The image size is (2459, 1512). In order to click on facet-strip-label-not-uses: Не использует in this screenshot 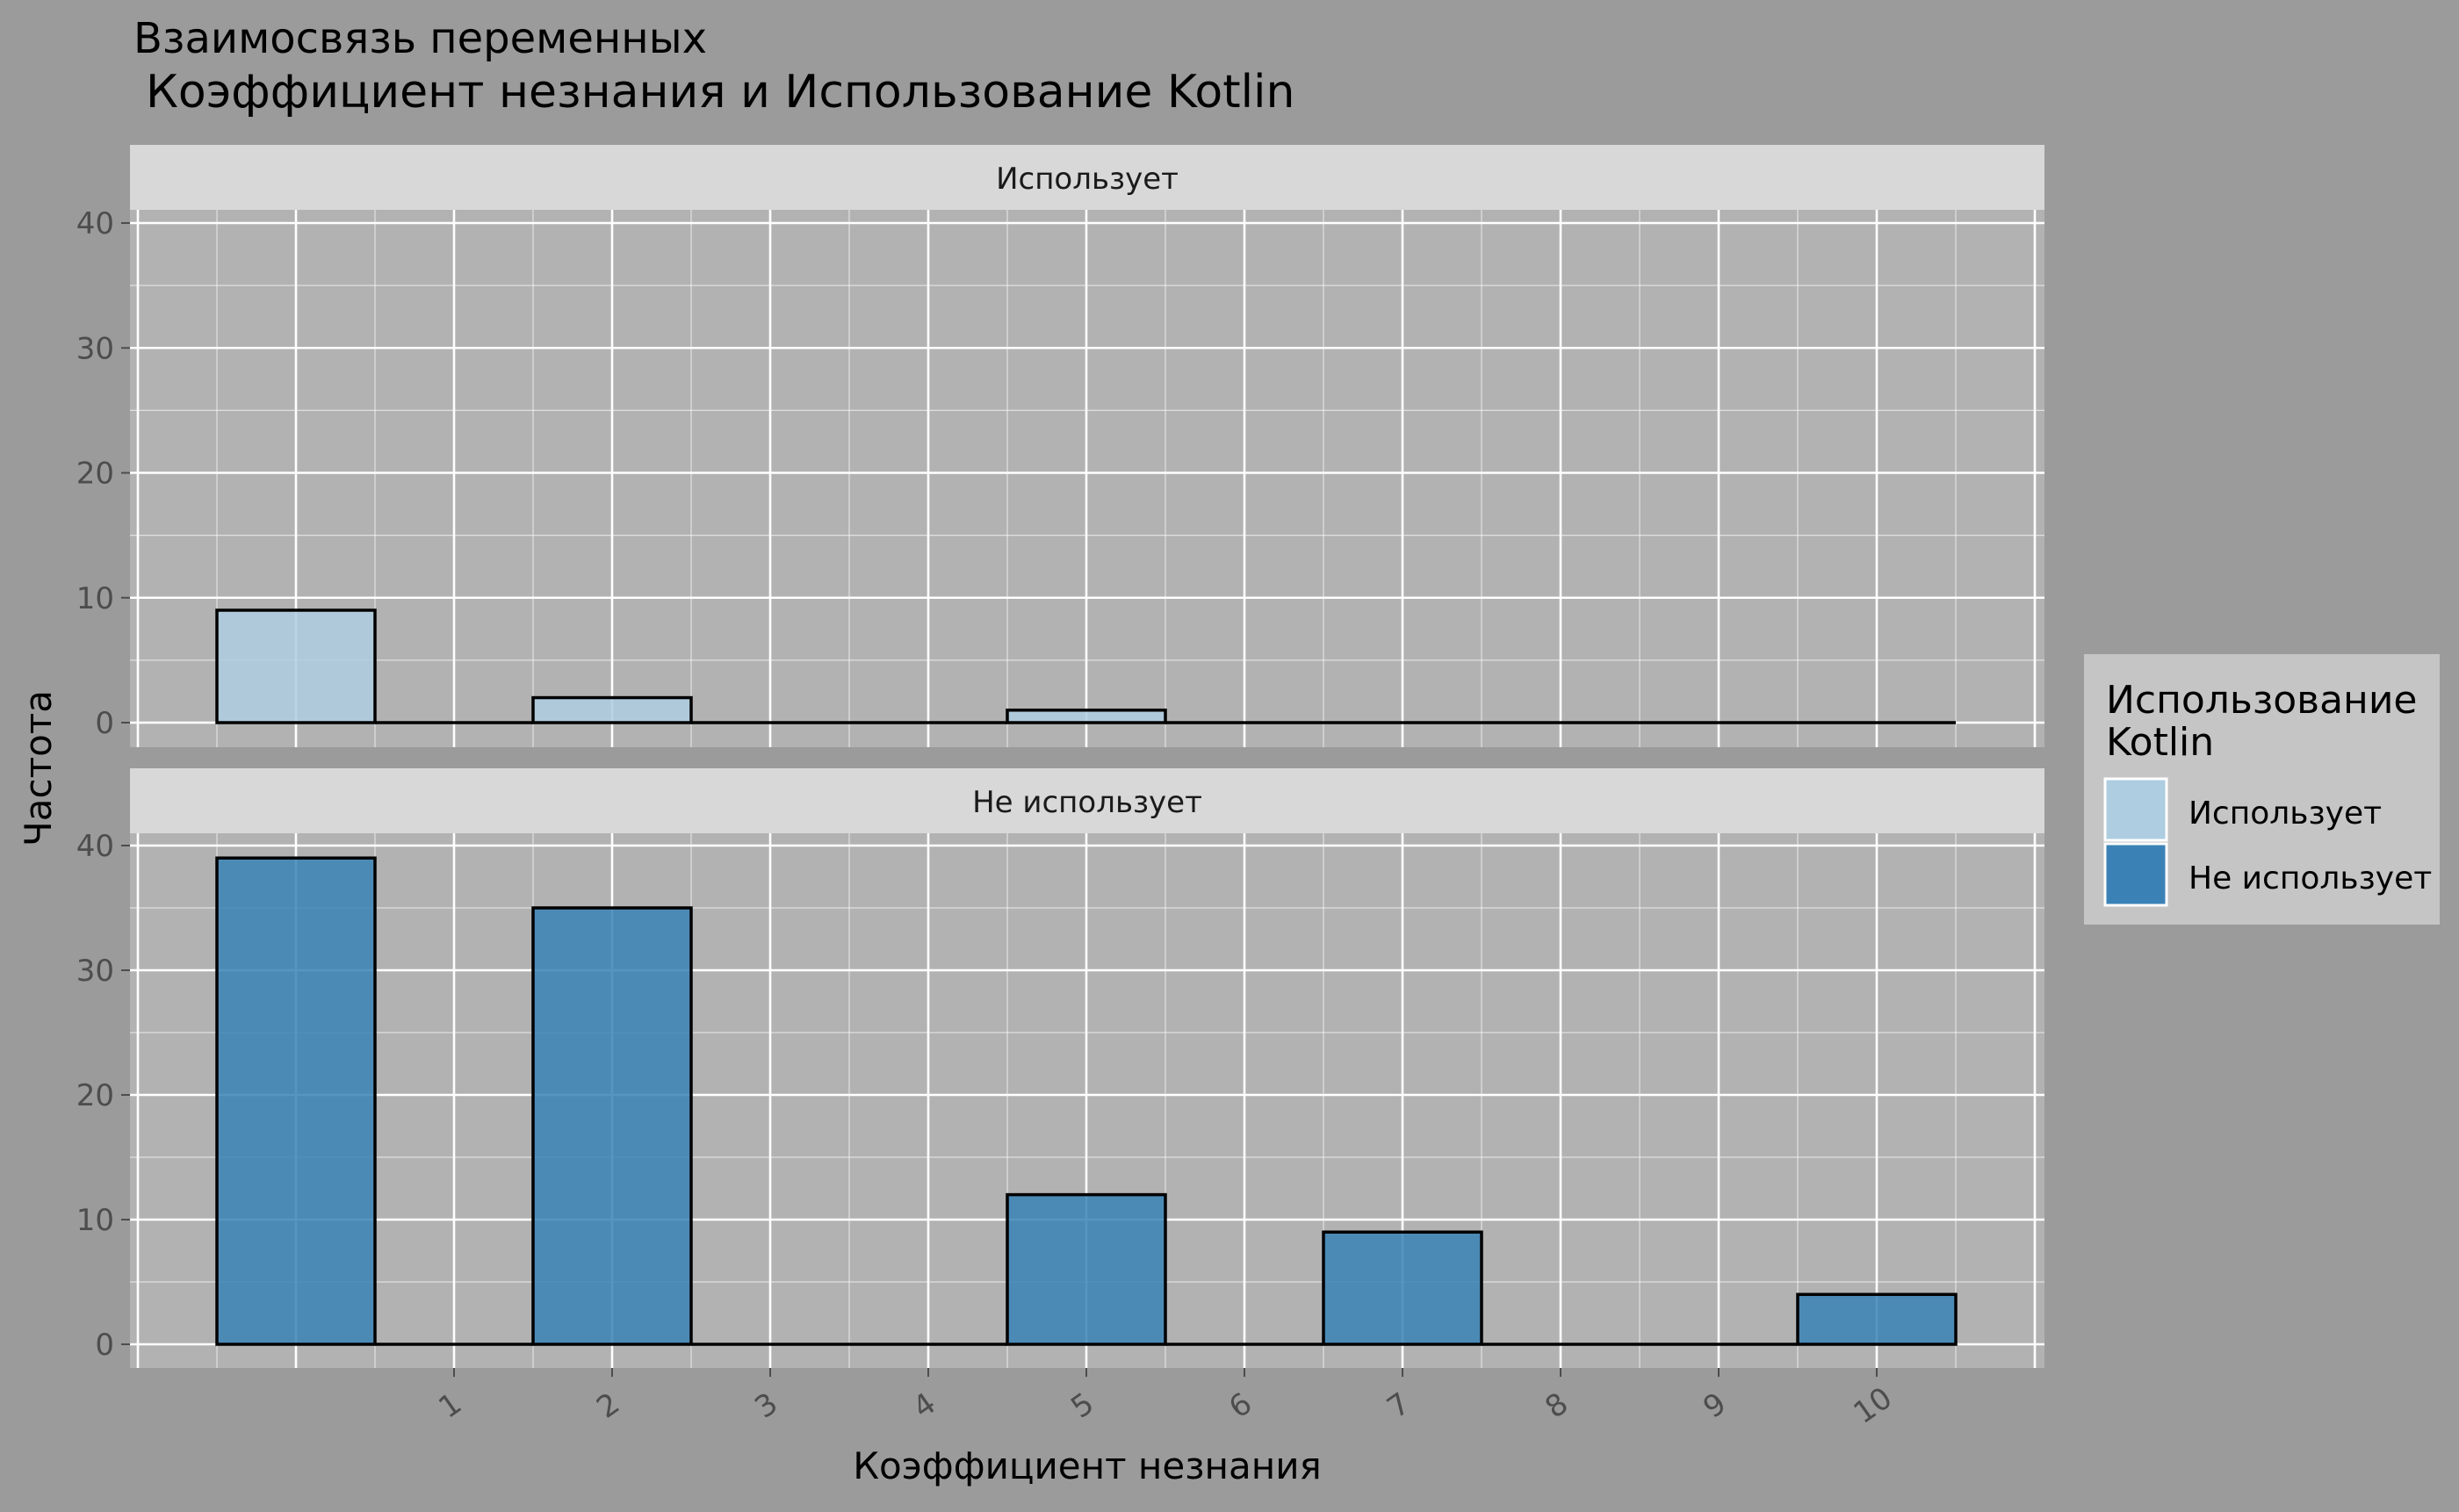, I will do `click(1087, 802)`.